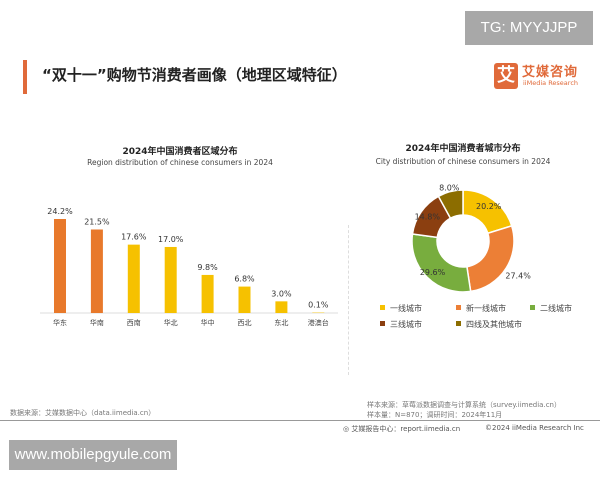 The height and width of the screenshot is (480, 600). Describe the element at coordinates (518, 275) in the screenshot. I see `slice-value-label: 27.4%` at that location.